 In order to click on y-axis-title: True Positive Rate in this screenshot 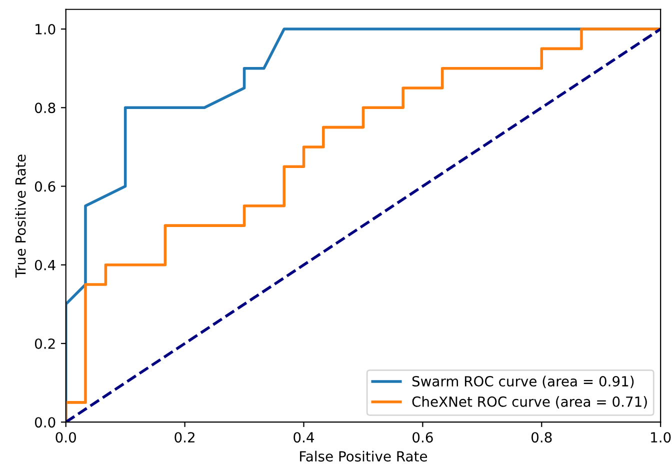, I will do `click(20, 216)`.